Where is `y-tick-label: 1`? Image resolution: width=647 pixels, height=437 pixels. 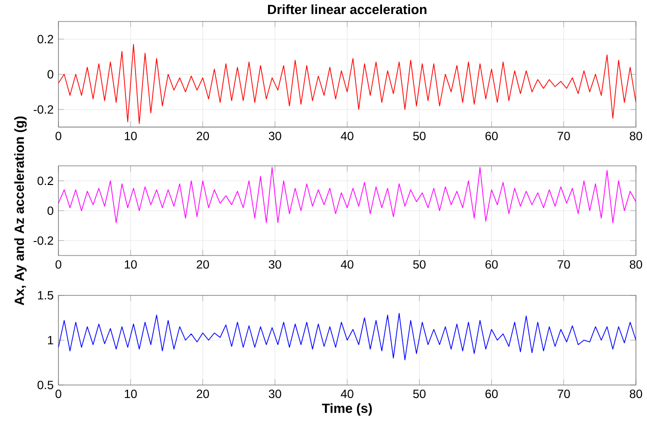 y-tick-label: 1 is located at coordinates (51, 340).